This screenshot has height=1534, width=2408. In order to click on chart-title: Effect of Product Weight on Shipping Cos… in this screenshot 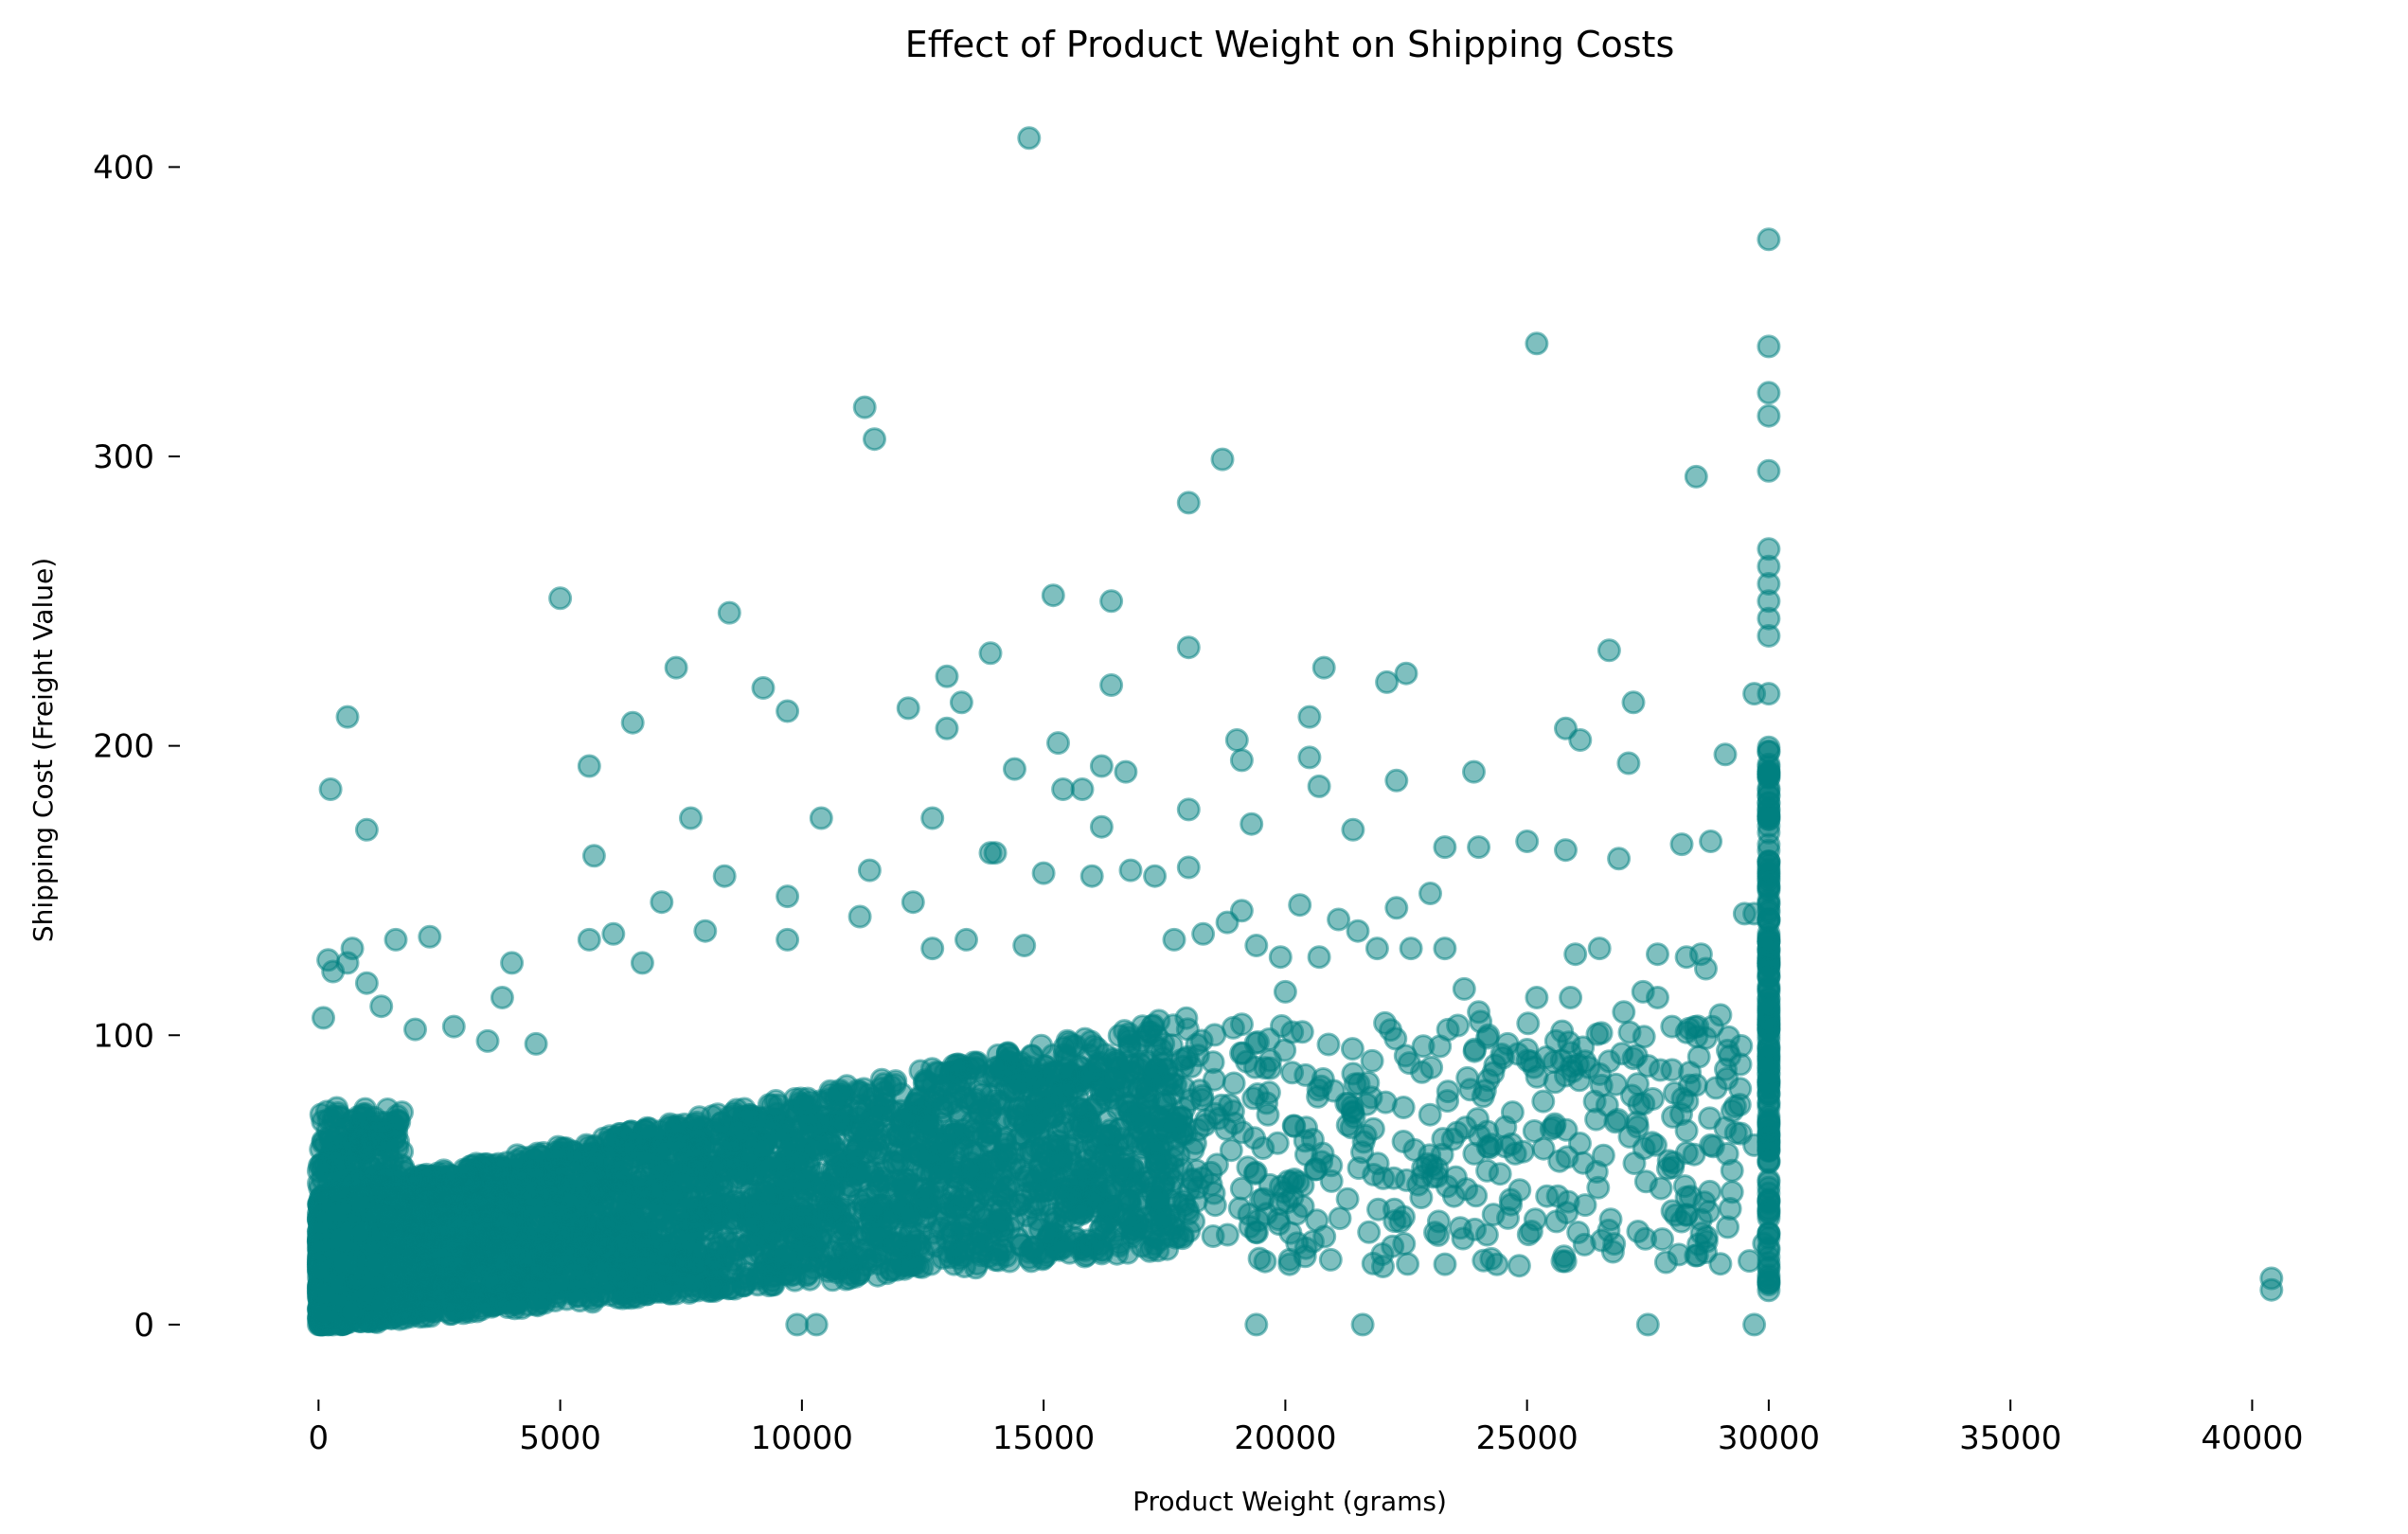, I will do `click(1290, 44)`.